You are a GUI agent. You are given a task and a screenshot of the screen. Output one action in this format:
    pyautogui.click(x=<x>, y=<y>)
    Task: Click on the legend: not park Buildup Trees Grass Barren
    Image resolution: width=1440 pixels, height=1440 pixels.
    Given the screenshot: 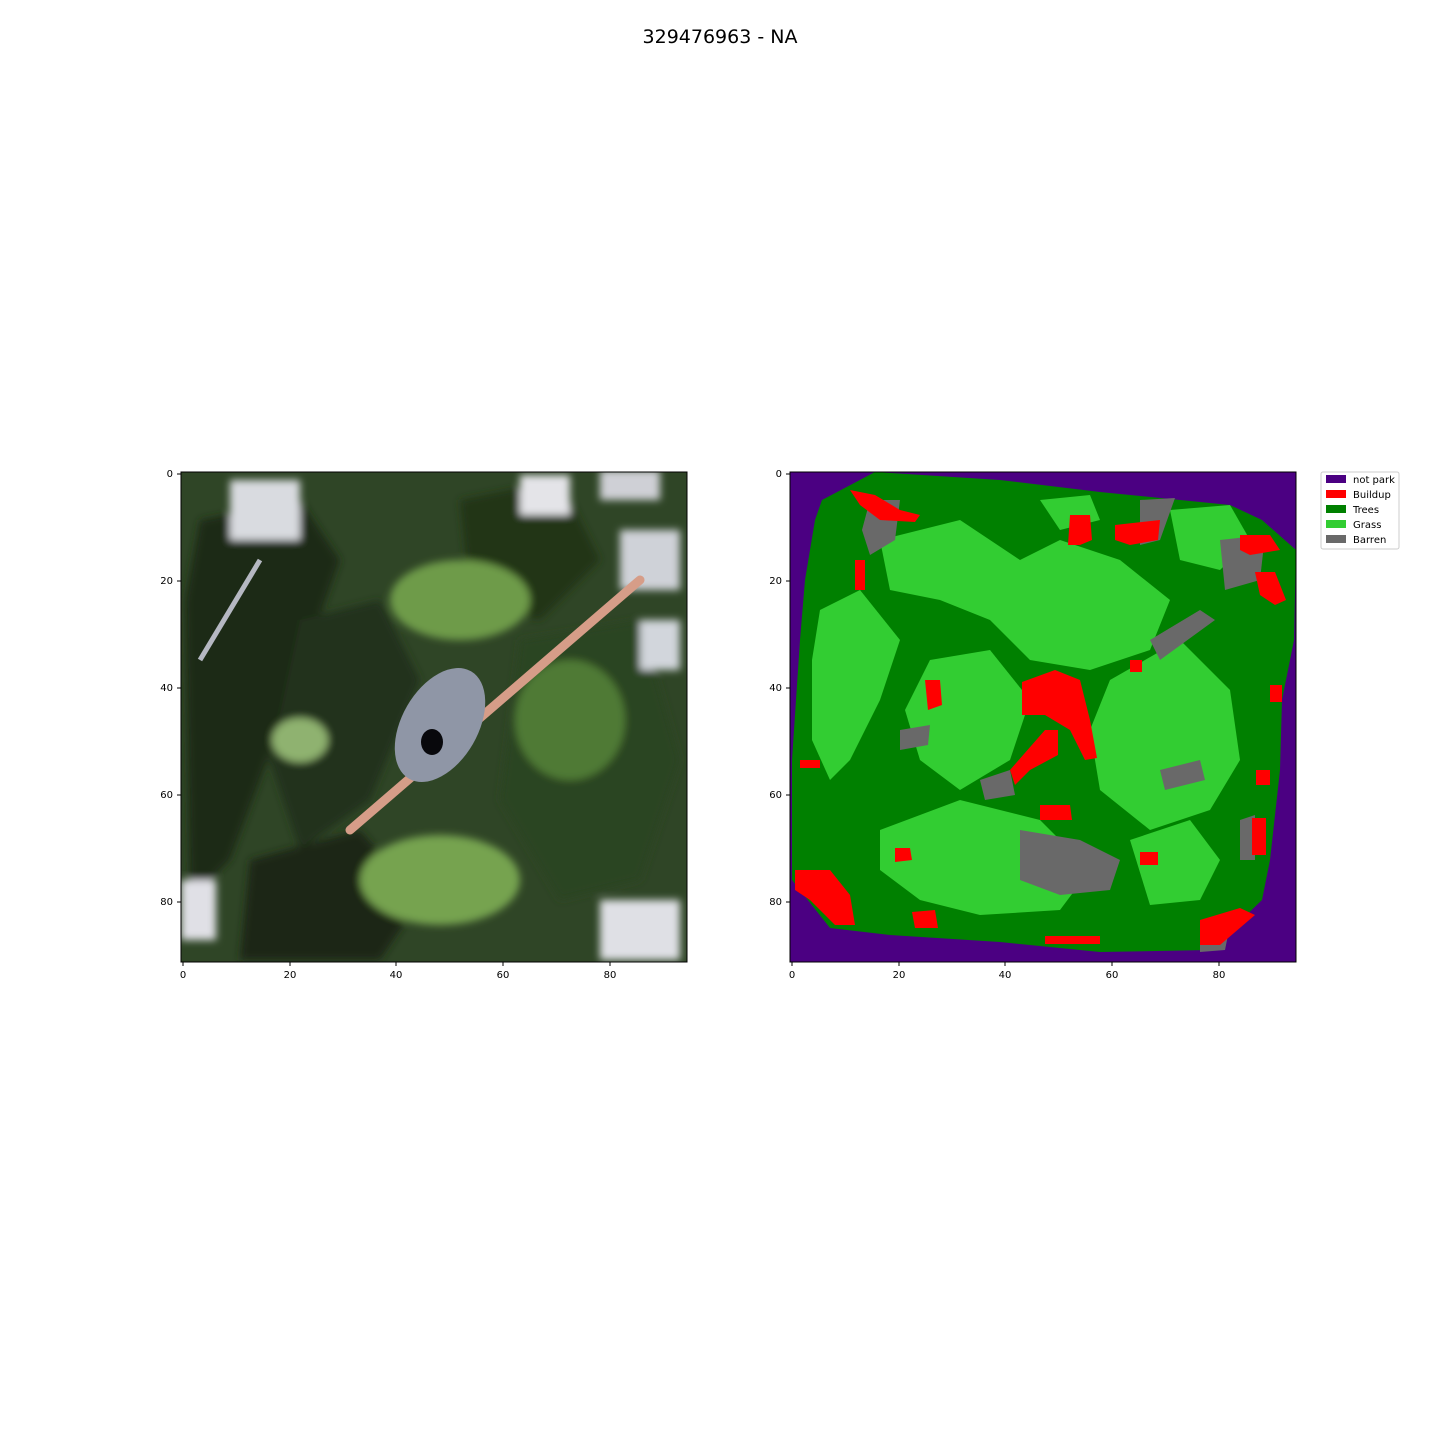 What is the action you would take?
    pyautogui.click(x=1360, y=510)
    